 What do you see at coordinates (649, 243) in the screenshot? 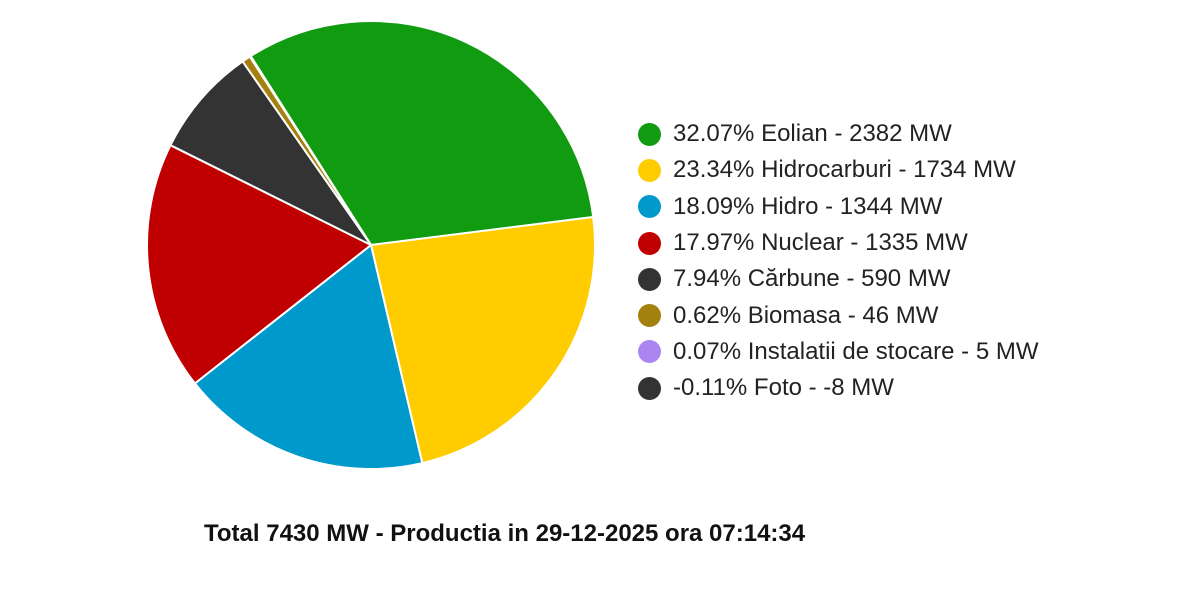
I see `legend-marker-nuclear` at bounding box center [649, 243].